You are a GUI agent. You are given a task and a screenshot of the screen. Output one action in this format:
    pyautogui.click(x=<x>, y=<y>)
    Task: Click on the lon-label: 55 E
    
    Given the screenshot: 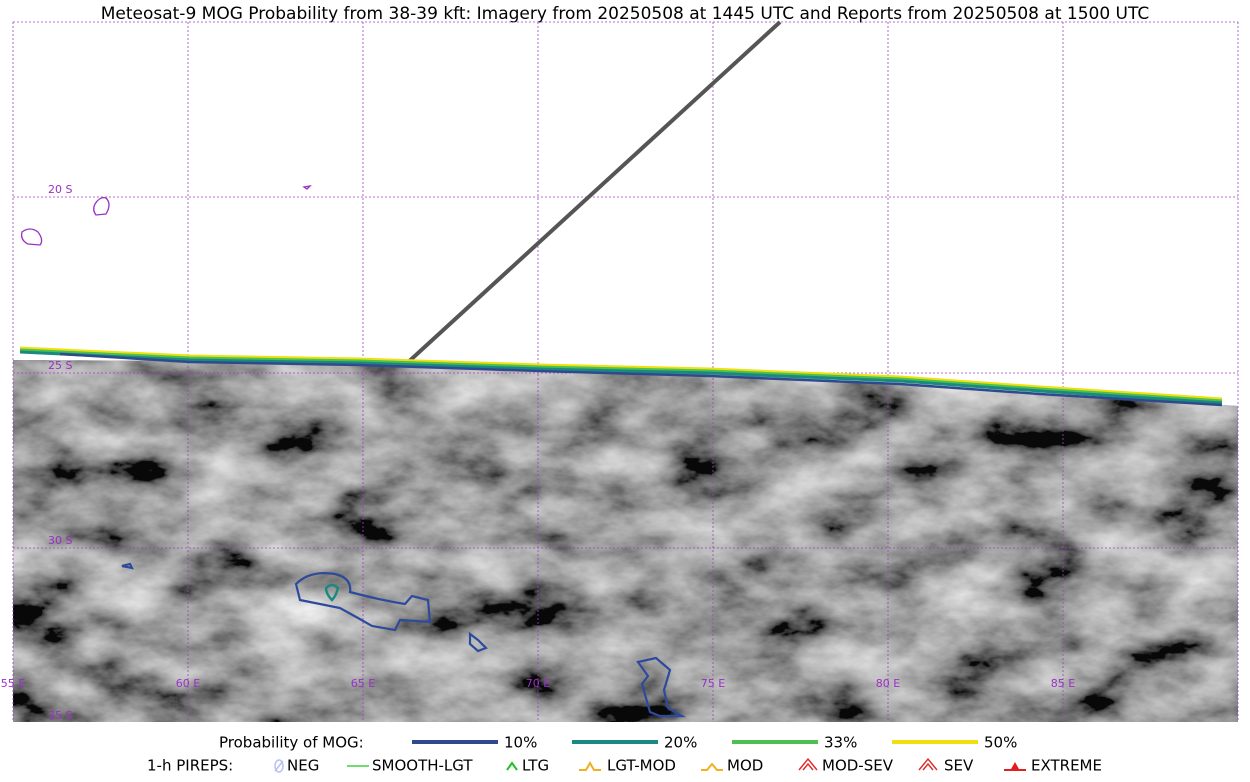 What is the action you would take?
    pyautogui.click(x=13, y=683)
    